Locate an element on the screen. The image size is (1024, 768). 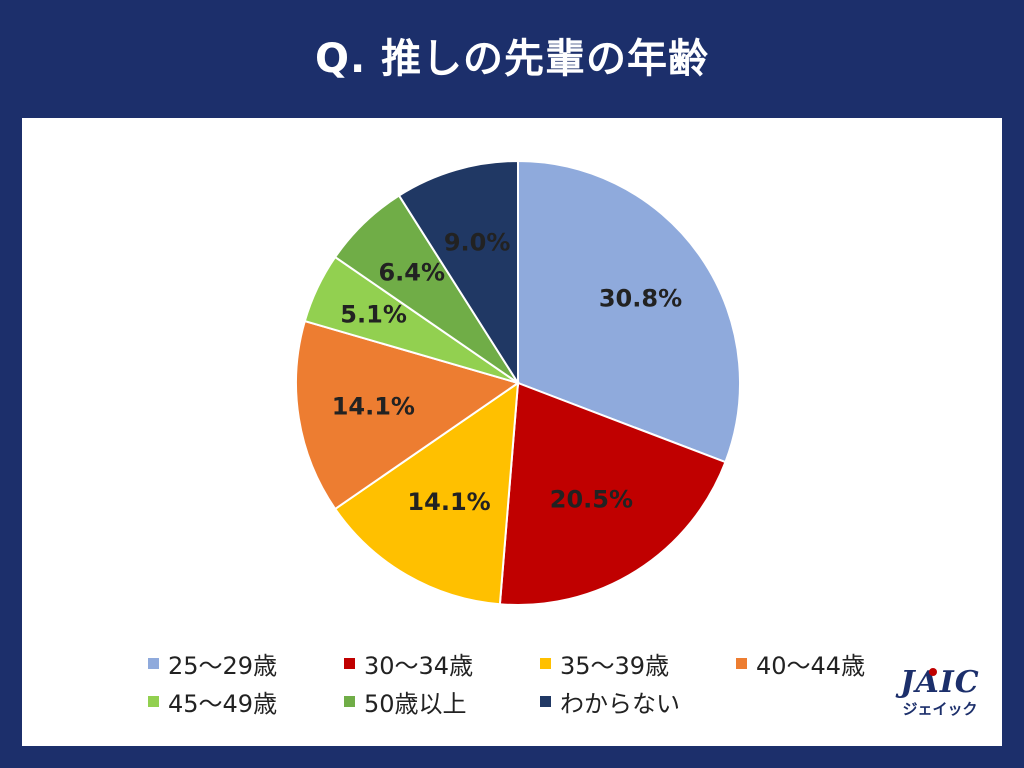
pie-slice-unknown is located at coordinates (458, 273).